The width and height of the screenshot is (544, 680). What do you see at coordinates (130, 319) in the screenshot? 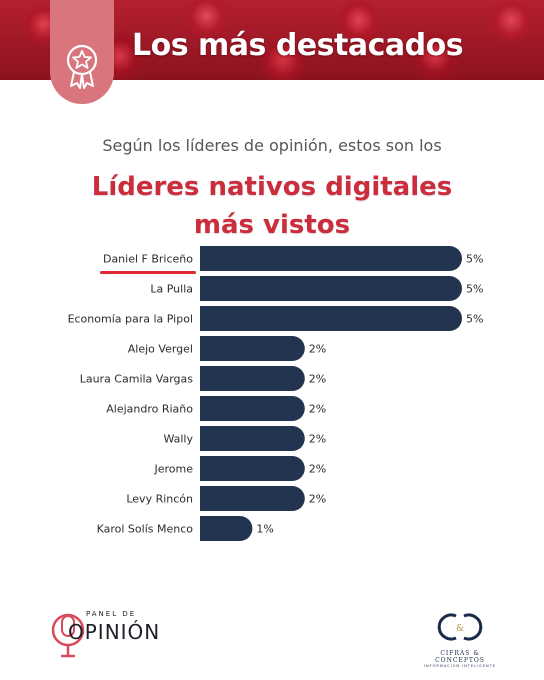
I see `category-label: Economía para la Pipol` at bounding box center [130, 319].